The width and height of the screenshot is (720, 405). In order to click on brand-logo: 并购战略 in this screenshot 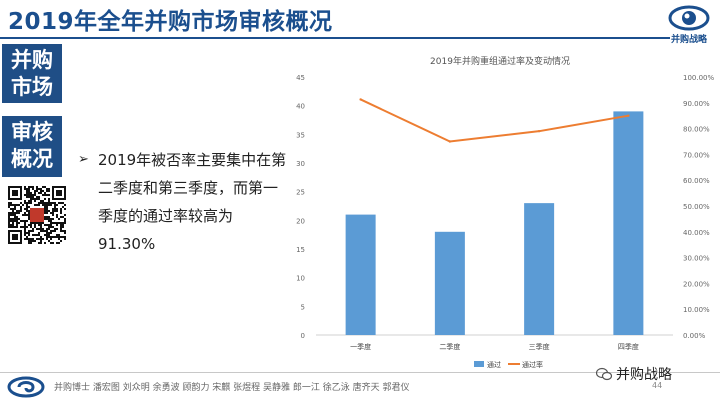, I will do `click(689, 24)`.